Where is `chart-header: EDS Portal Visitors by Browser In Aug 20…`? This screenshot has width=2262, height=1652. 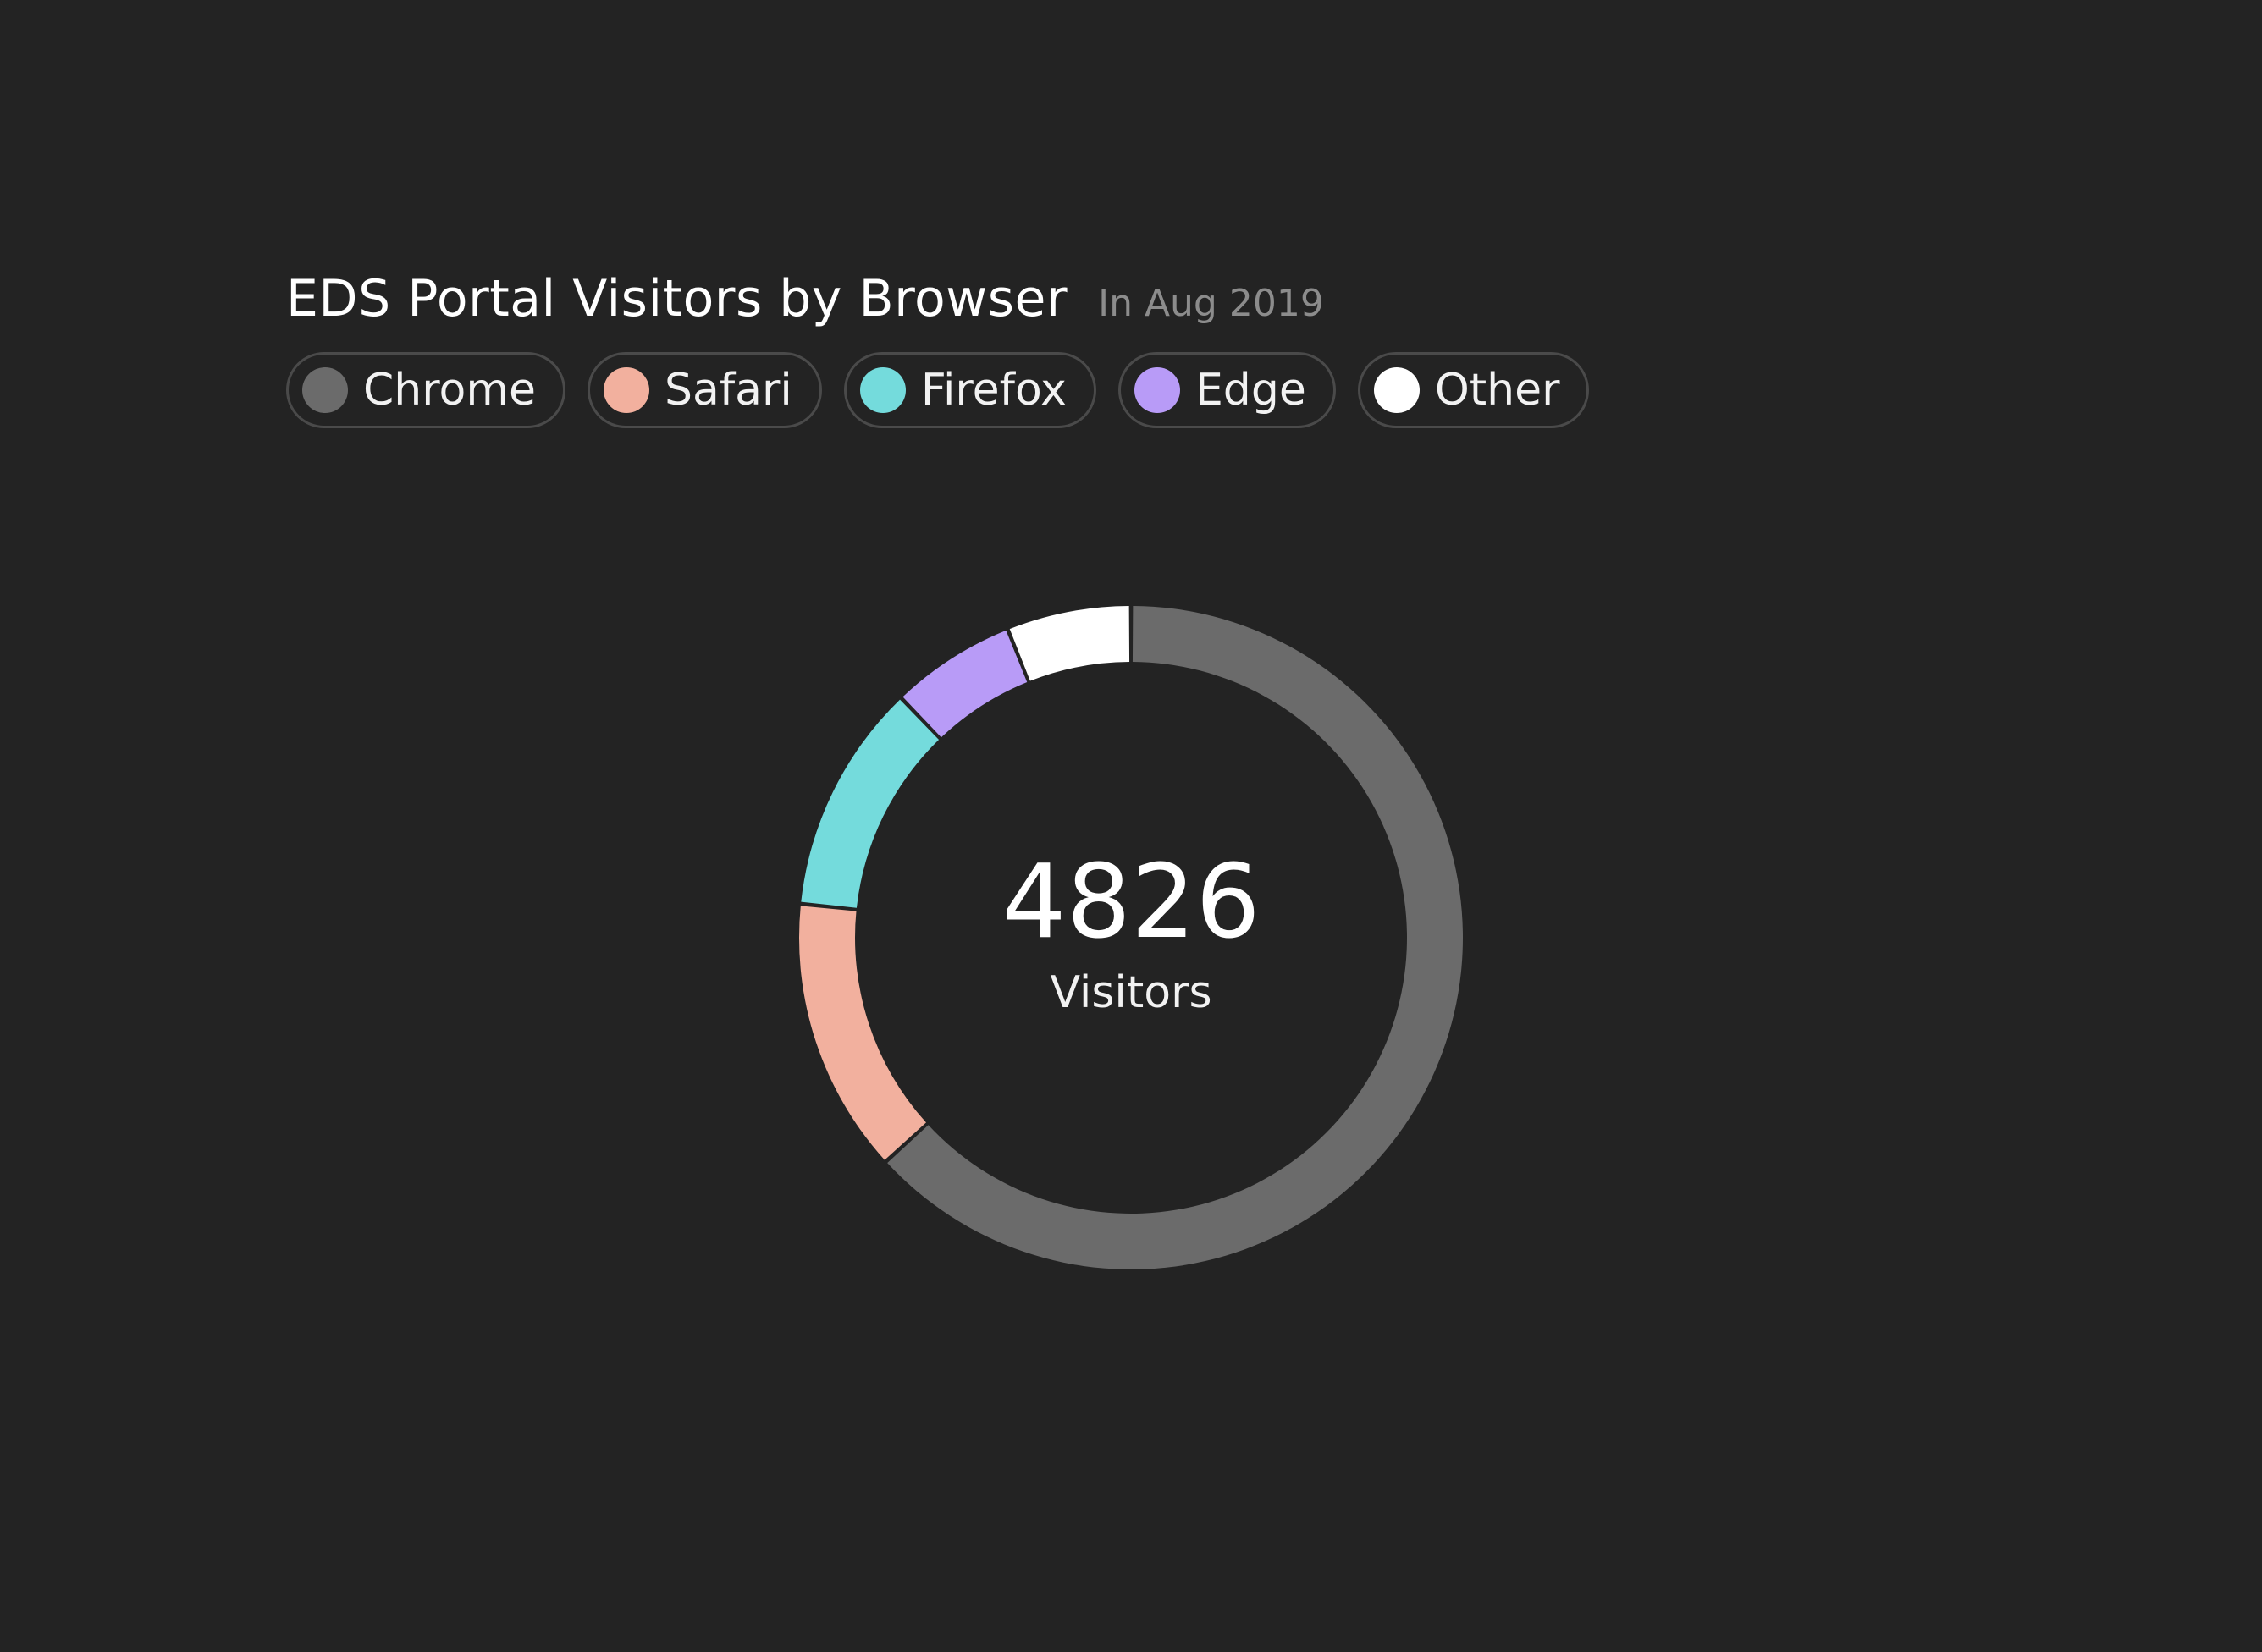
chart-header: EDS Portal Visitors by Browser In Aug 20… is located at coordinates (937, 298).